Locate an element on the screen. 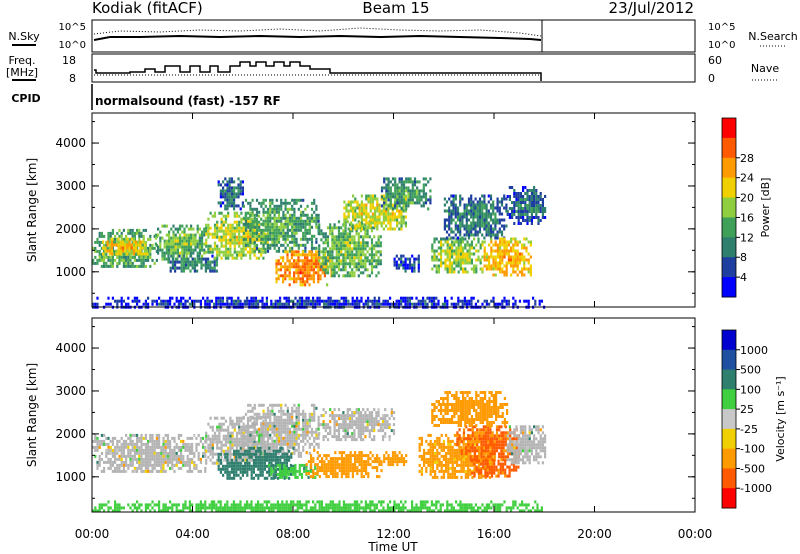 This screenshot has width=800, height=554. freq-panel: Freq. [MHz] 18 8 60 0 Nave is located at coordinates (392, 69).